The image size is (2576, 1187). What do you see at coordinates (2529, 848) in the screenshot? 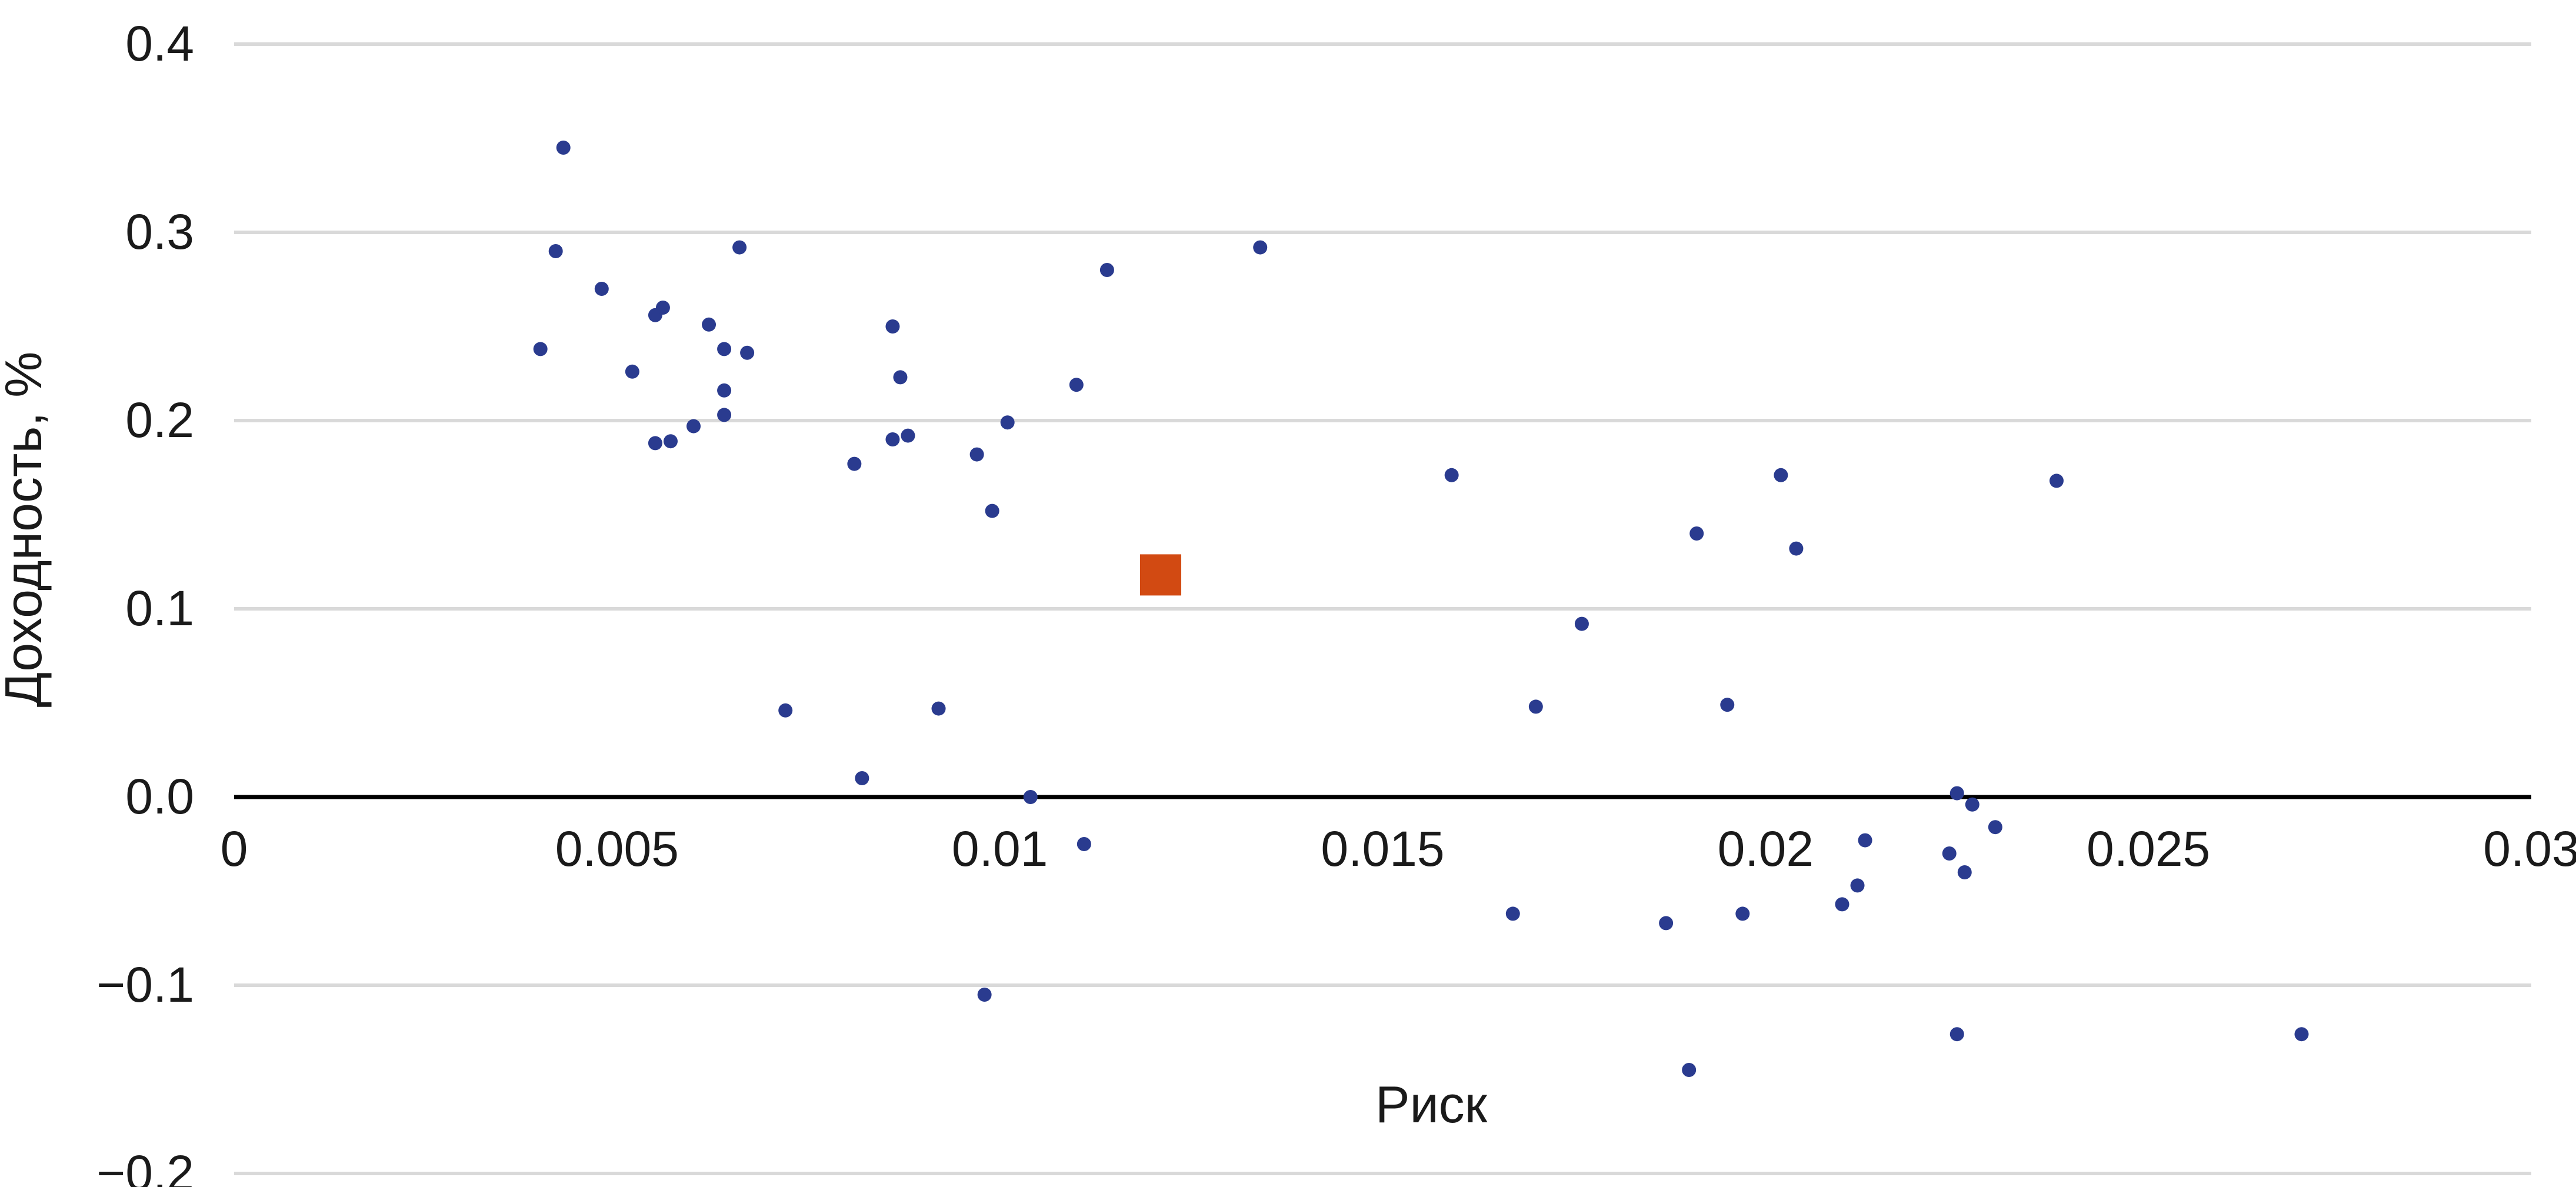
I see `x-tick-label: 0.03` at bounding box center [2529, 848].